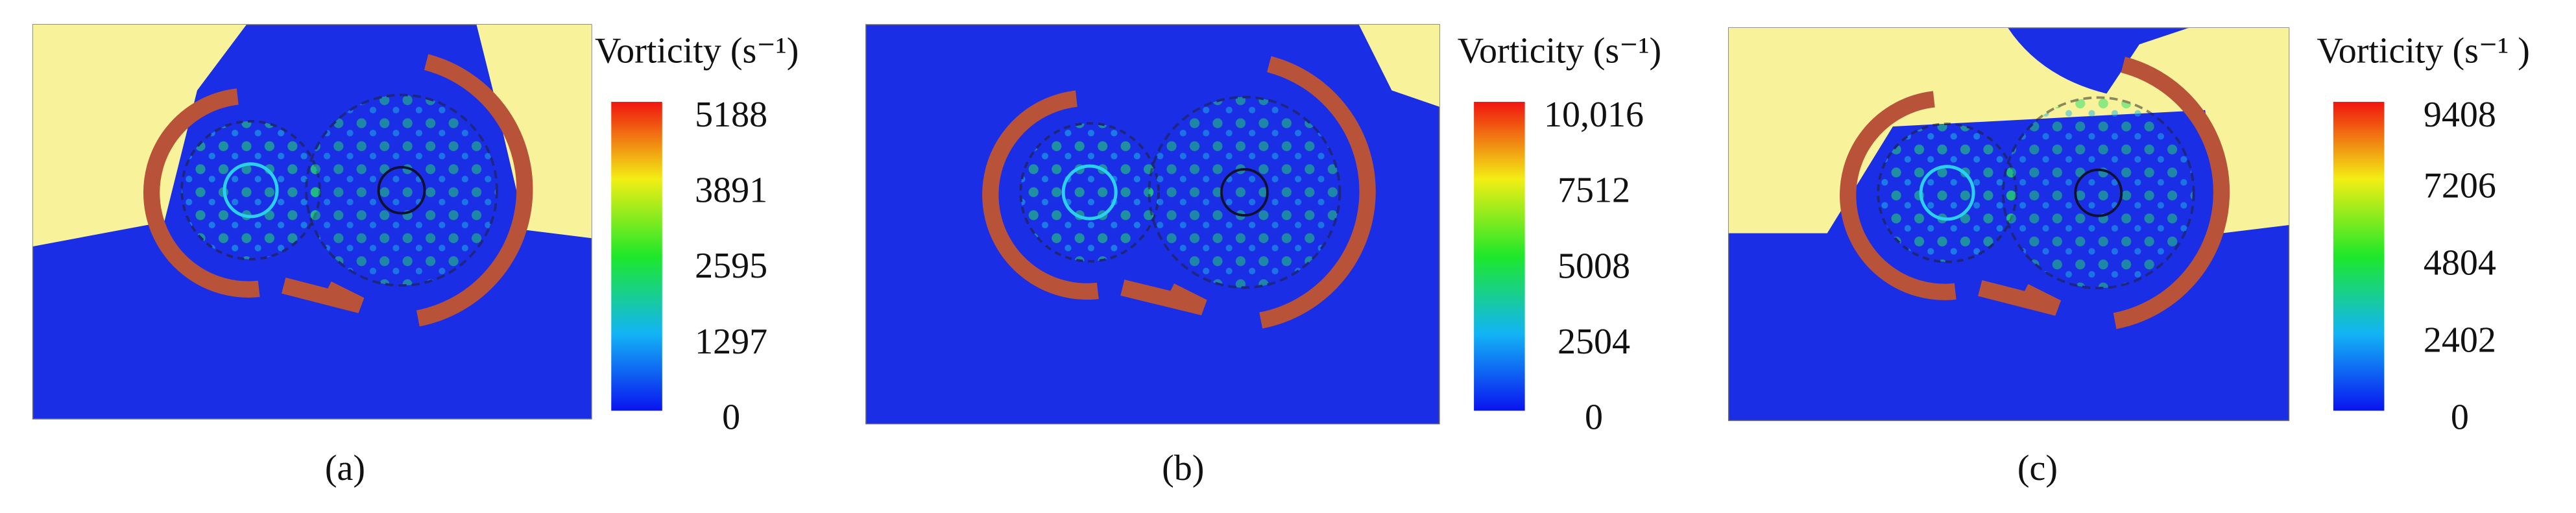 The image size is (2576, 513). Describe the element at coordinates (1183, 468) in the screenshot. I see `panel-label: (b)` at that location.